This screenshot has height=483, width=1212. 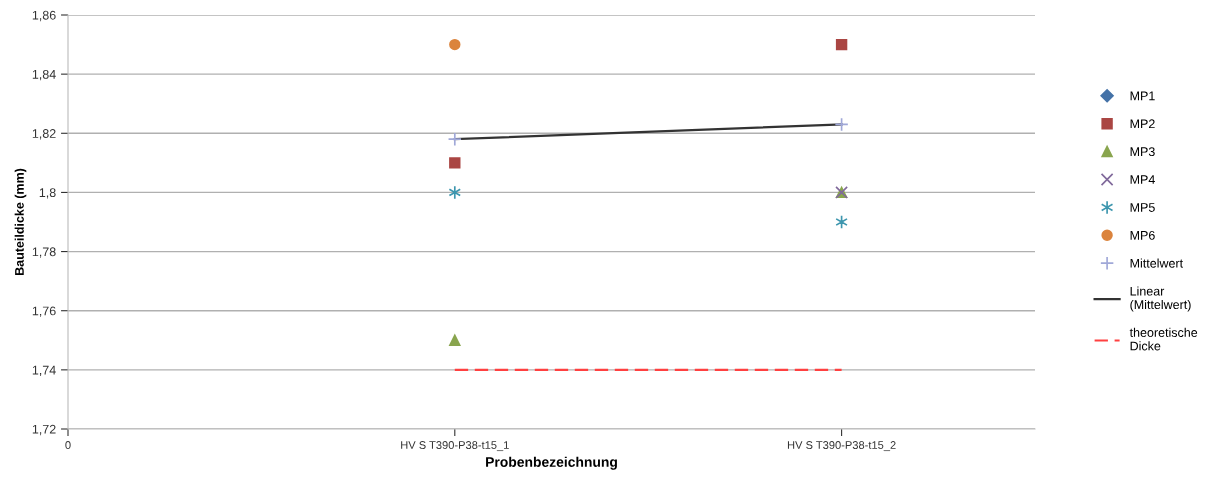 What do you see at coordinates (44, 311) in the screenshot?
I see `y-tick-label: 1,76` at bounding box center [44, 311].